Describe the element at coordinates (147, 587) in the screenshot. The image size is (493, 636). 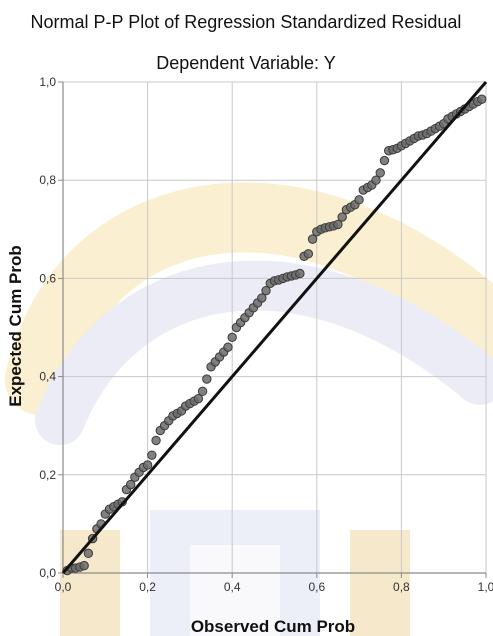
I see `x-tick-label: 0,2` at that location.